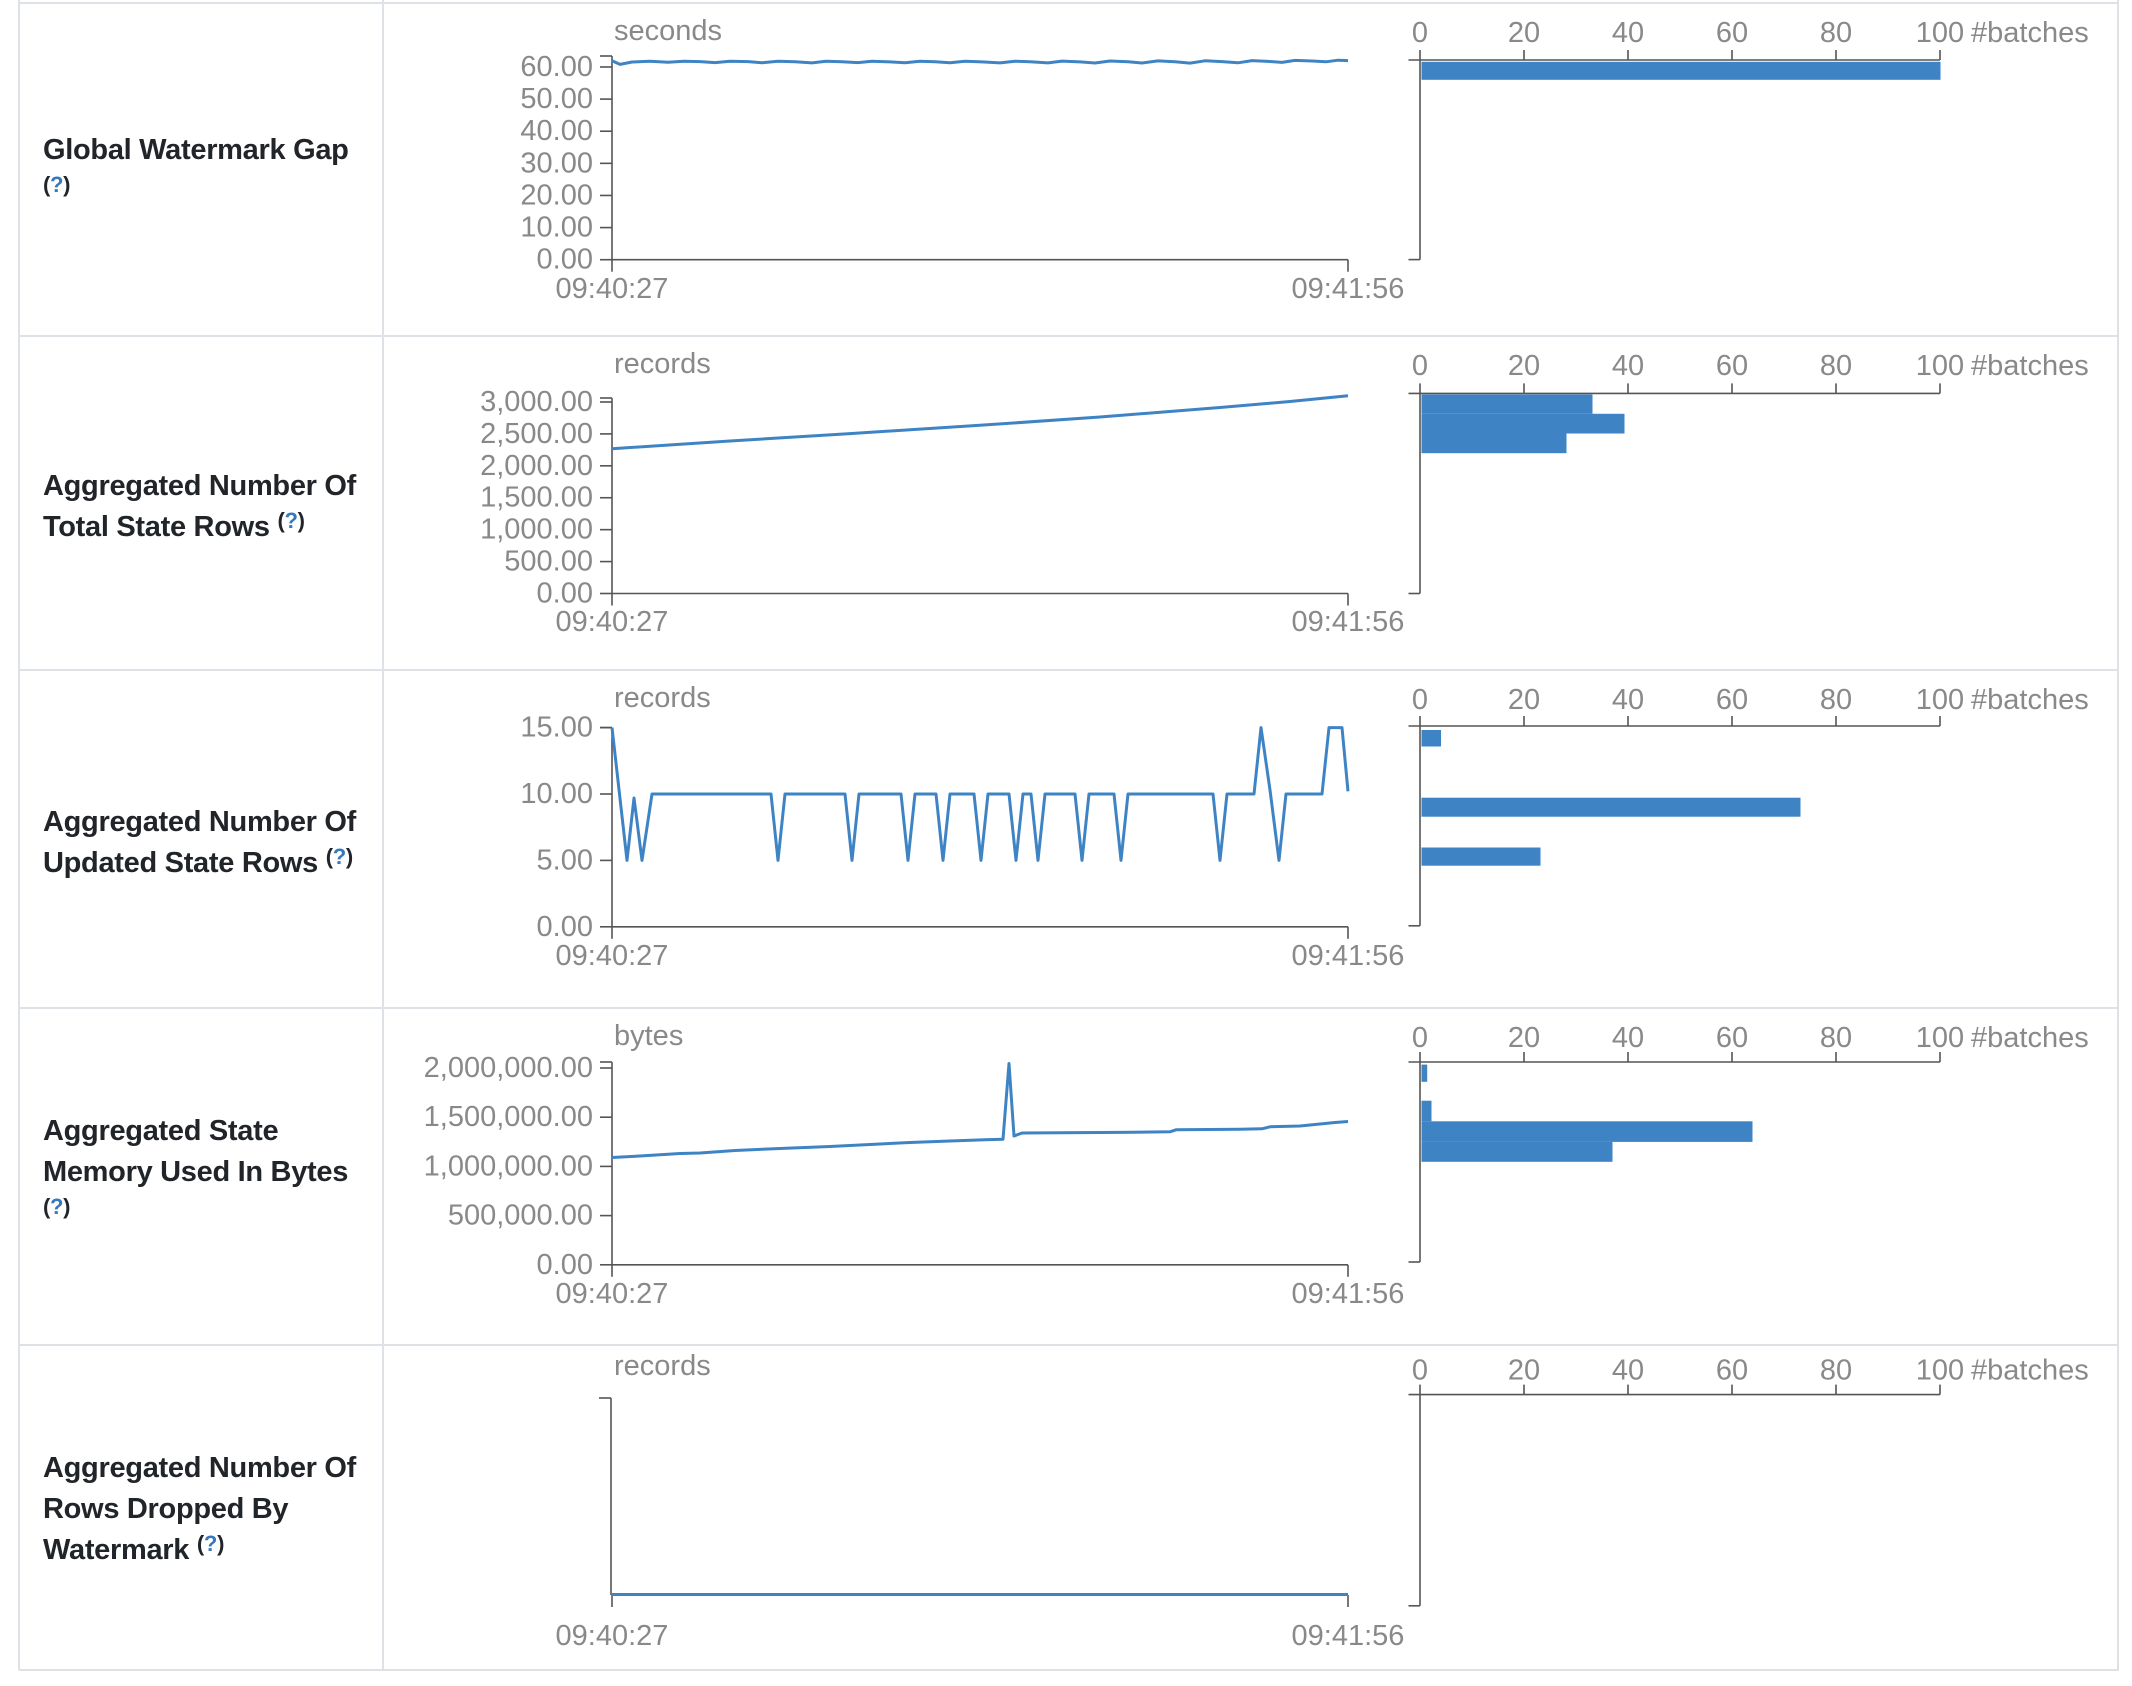  I want to click on svg-text: 15.00, so click(556, 728).